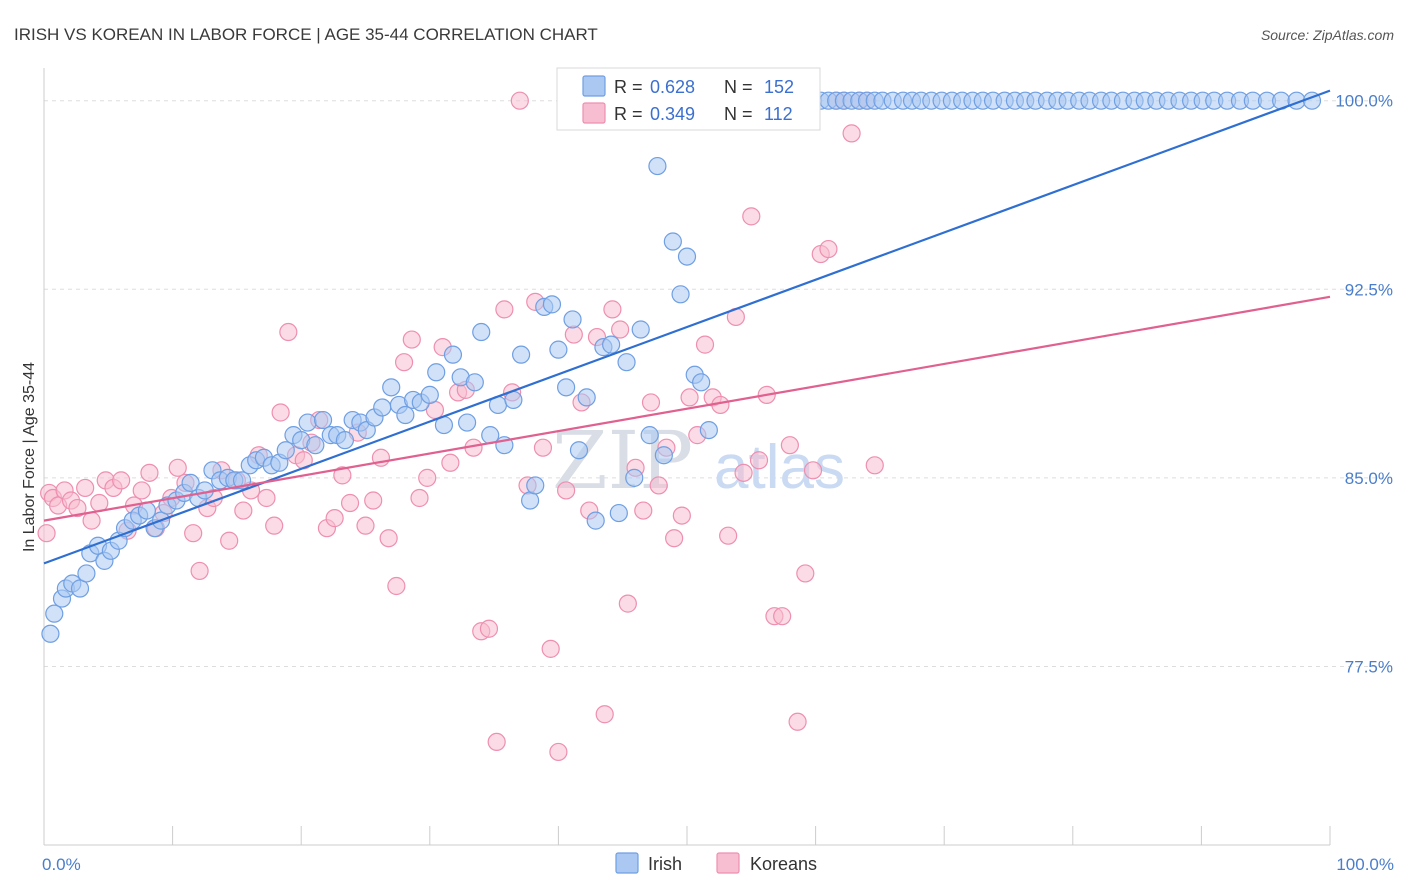  What do you see at coordinates (688, 99) in the screenshot?
I see `stats-legend: R = 0.628 N = 152 R = 0.349 N = 112` at bounding box center [688, 99].